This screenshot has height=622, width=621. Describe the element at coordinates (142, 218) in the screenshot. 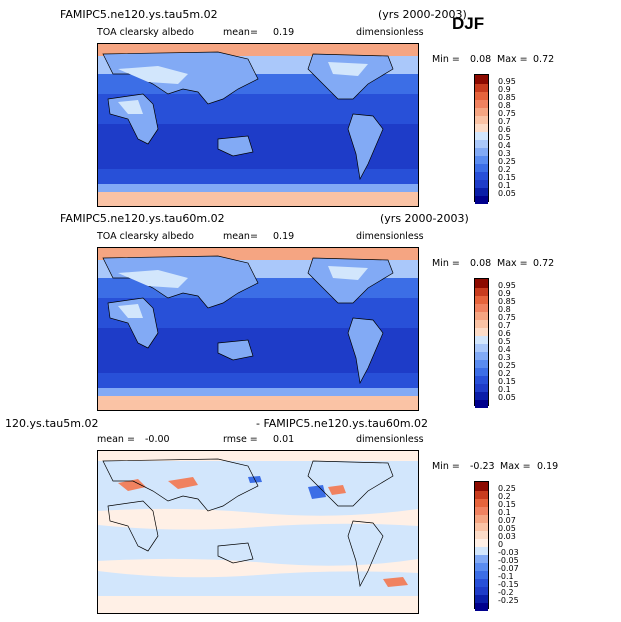

I see `panel2-title: FAMIPC5.ne120.ys.tau60m.02` at that location.